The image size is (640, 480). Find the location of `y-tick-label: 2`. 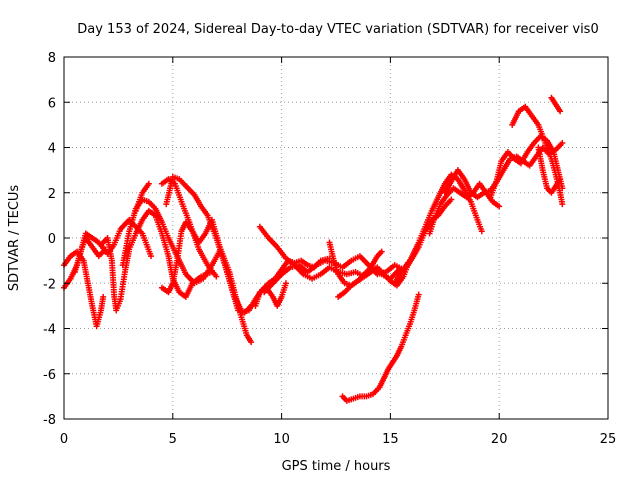

y-tick-label: 2 is located at coordinates (52, 194).